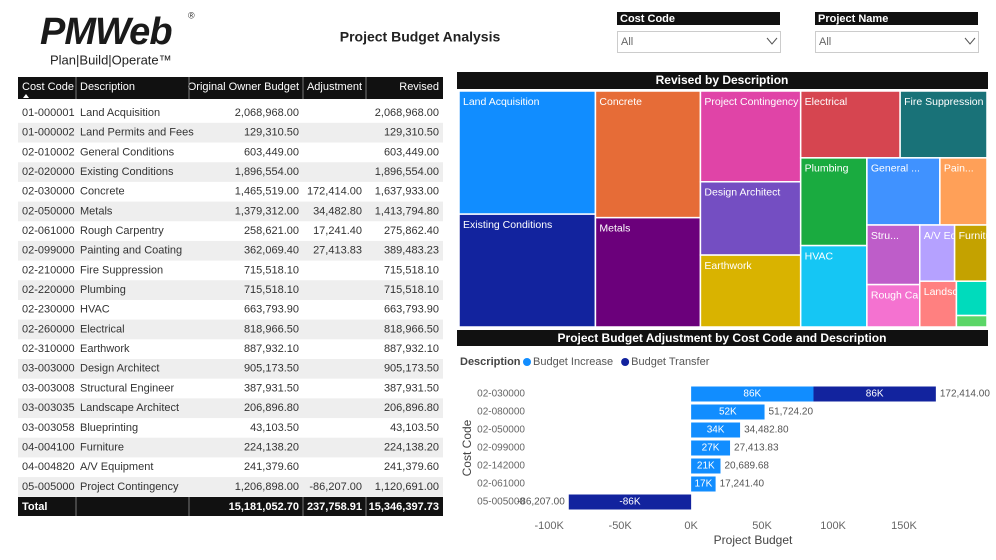 This screenshot has height=560, width=996. I want to click on total-cell: 15,346,397.73, so click(404, 507).